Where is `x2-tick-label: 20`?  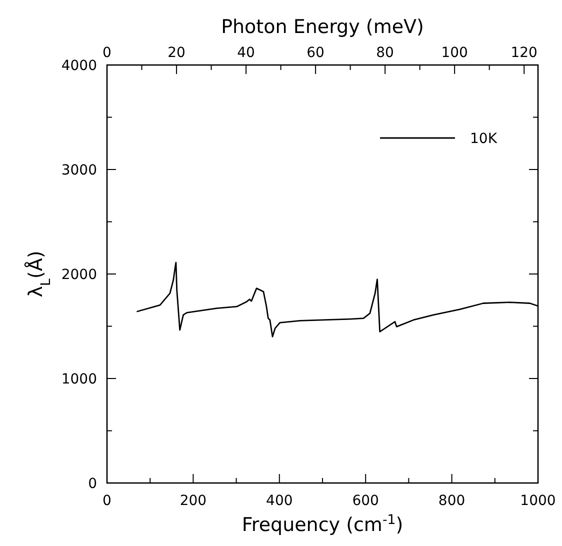 x2-tick-label: 20 is located at coordinates (177, 53).